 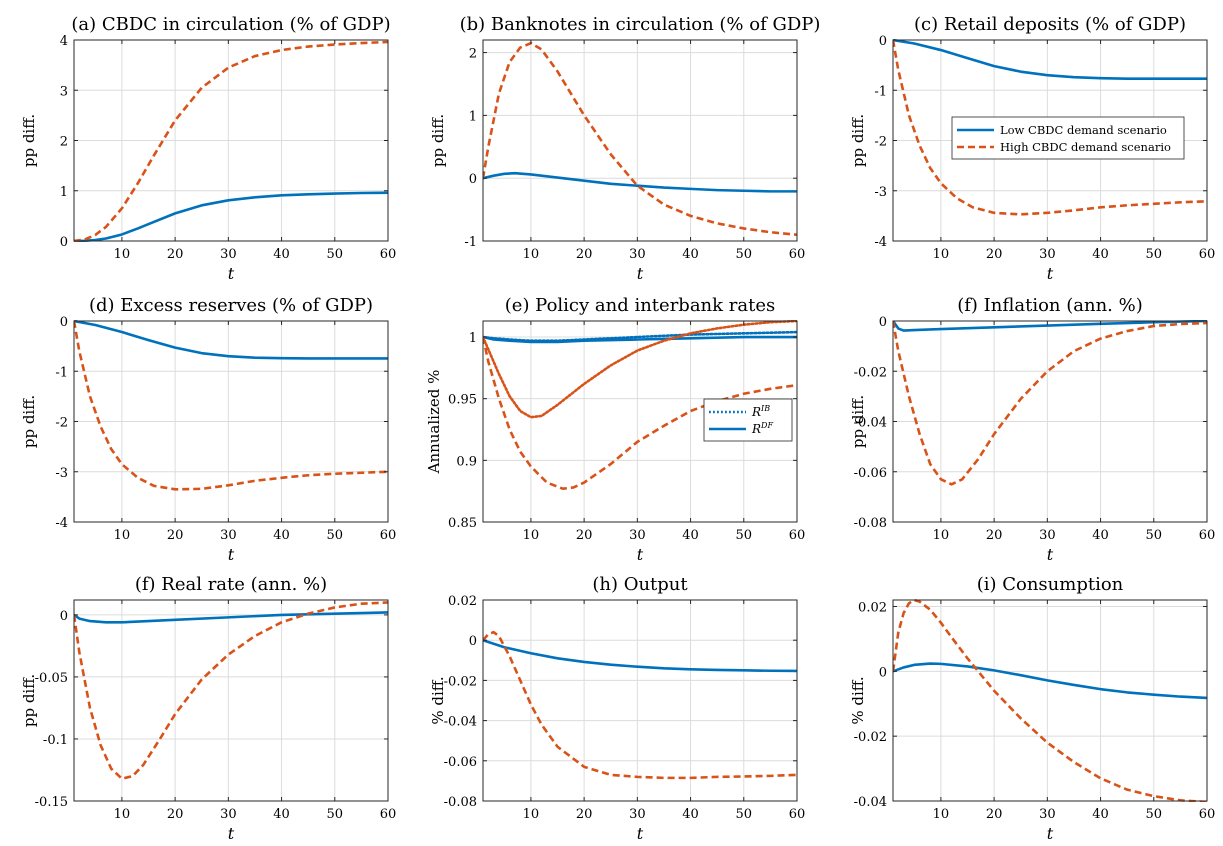 I want to click on panel-title: (c) Retail deposits (% of GDP), so click(x=1050, y=24).